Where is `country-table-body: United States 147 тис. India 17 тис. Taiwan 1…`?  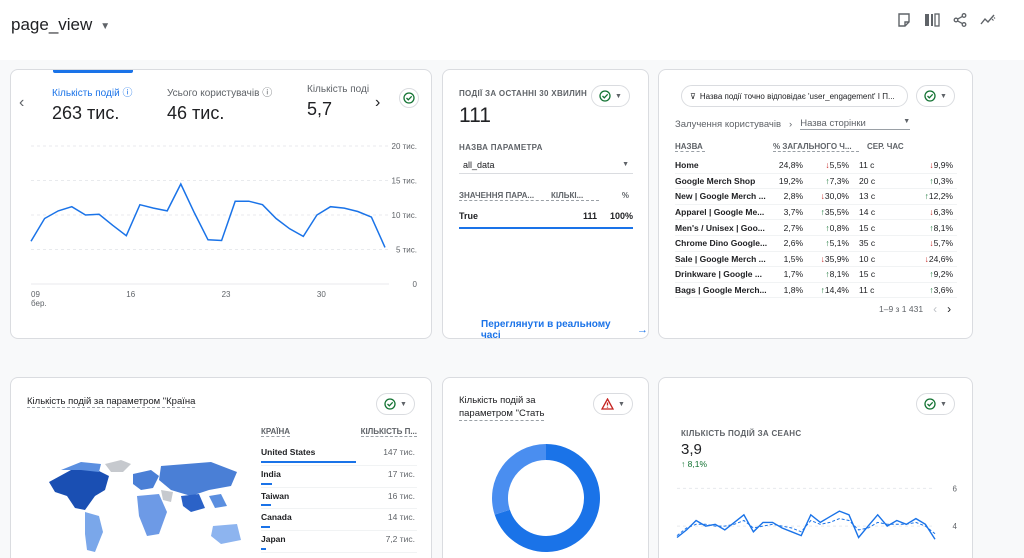 country-table-body: United States 147 тис. India 17 тис. Taiwan 1… is located at coordinates (339, 498).